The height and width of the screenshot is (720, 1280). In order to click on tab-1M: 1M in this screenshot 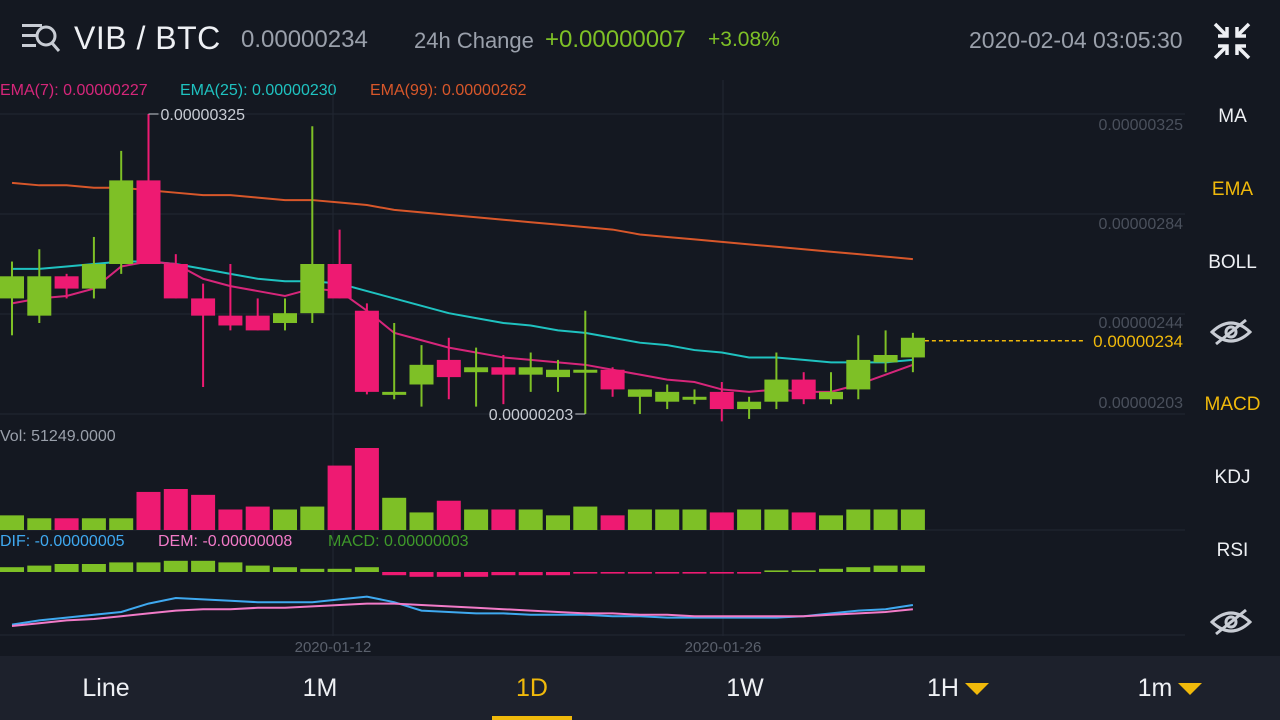, I will do `click(320, 688)`.